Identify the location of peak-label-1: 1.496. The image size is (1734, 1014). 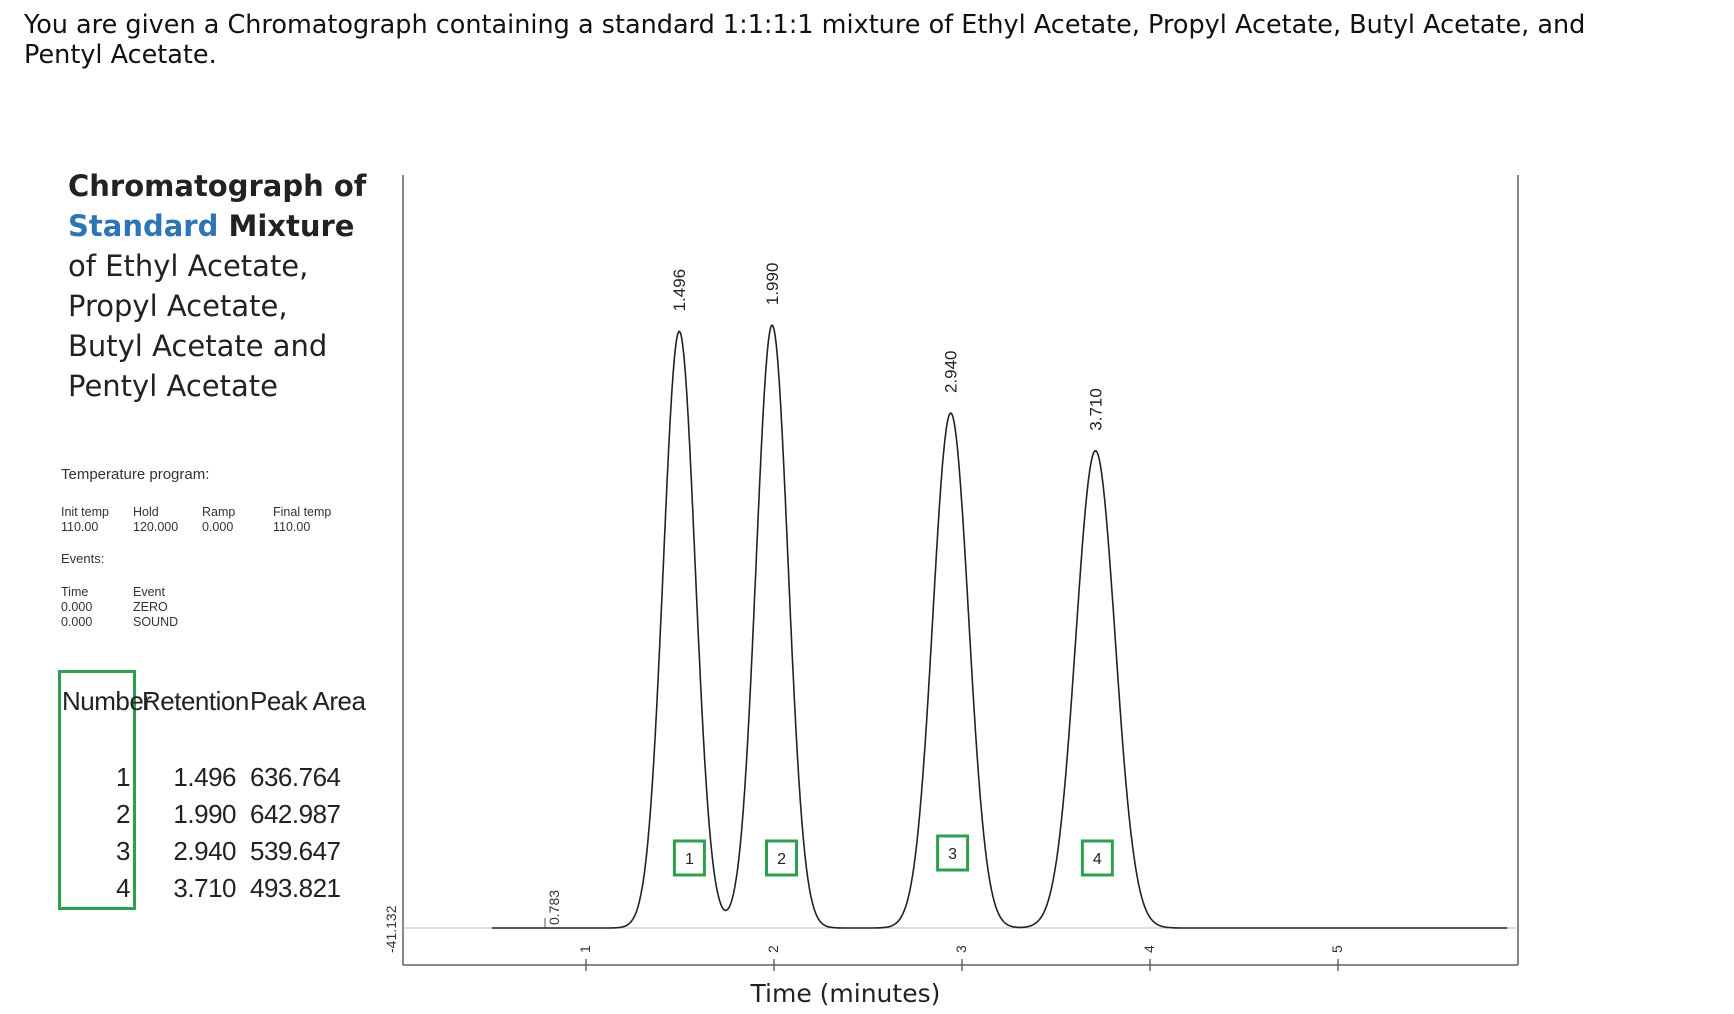
(679, 290).